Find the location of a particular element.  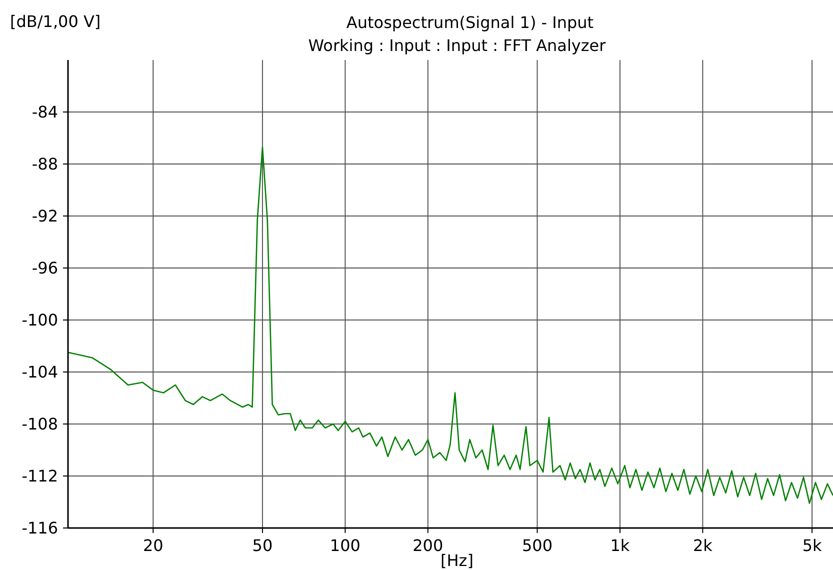

y-tick-label: -84 is located at coordinates (45, 112).